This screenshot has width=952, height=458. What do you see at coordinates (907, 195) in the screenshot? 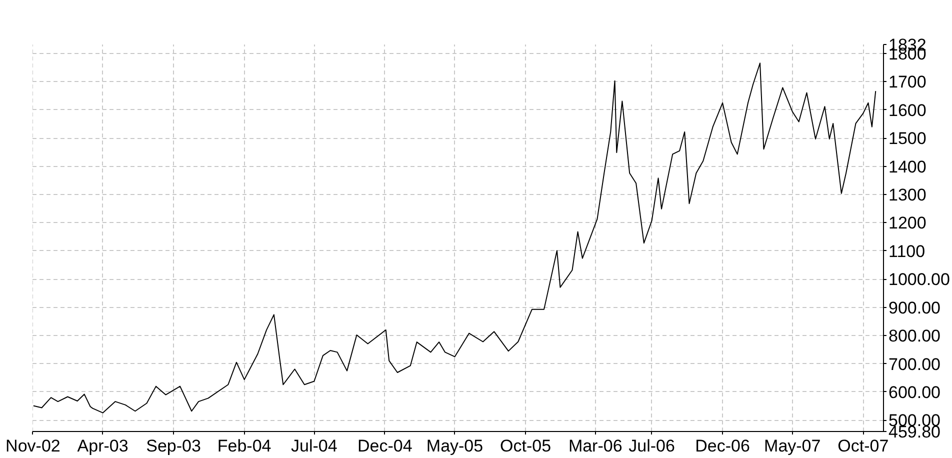
I see `y-tick-label: 1300` at bounding box center [907, 195].